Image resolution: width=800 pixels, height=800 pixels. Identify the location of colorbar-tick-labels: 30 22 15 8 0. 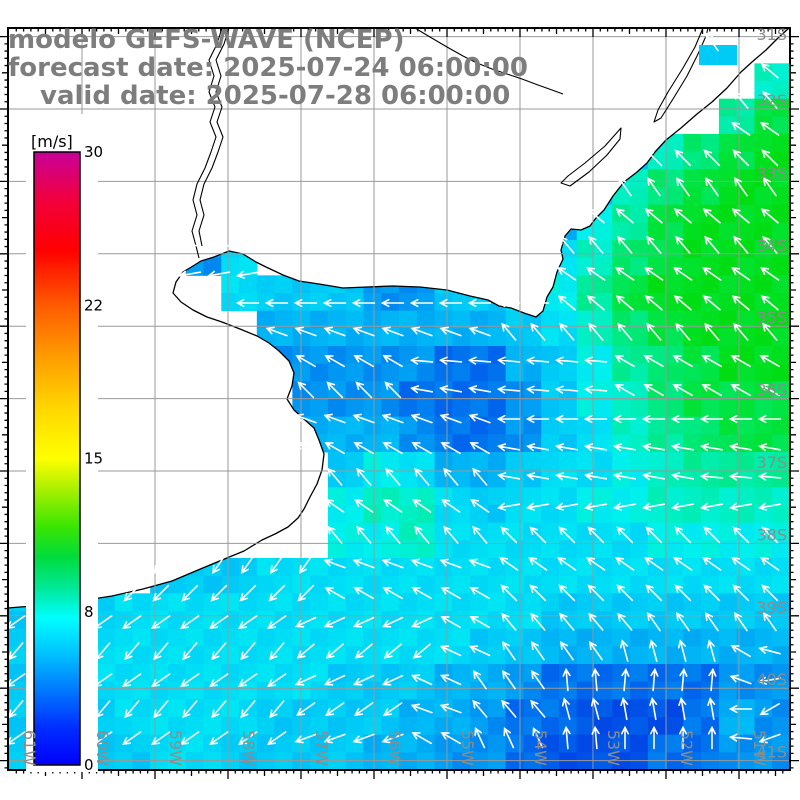
(93, 458).